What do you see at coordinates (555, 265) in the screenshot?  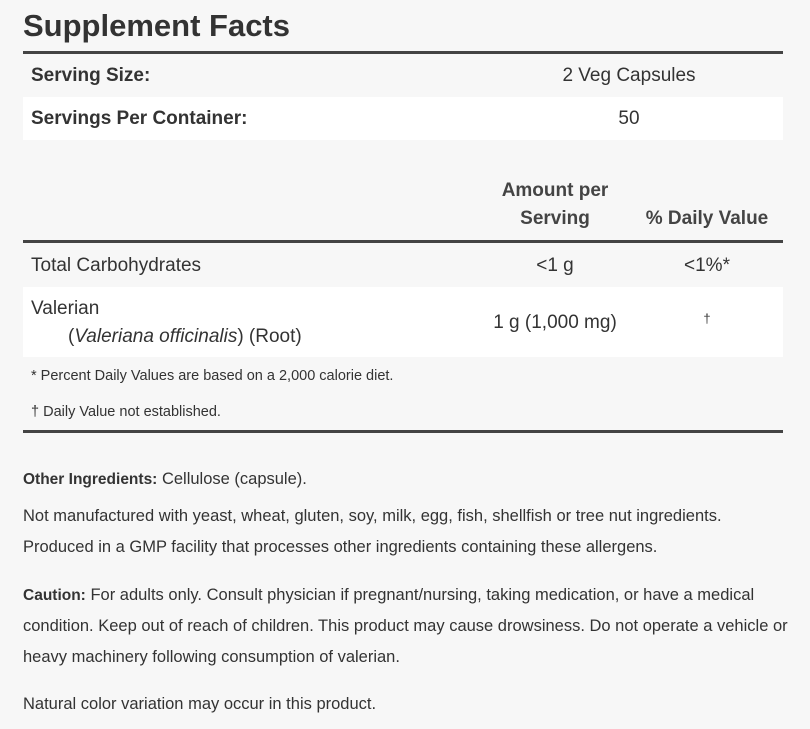 I see `amount: <1 g` at bounding box center [555, 265].